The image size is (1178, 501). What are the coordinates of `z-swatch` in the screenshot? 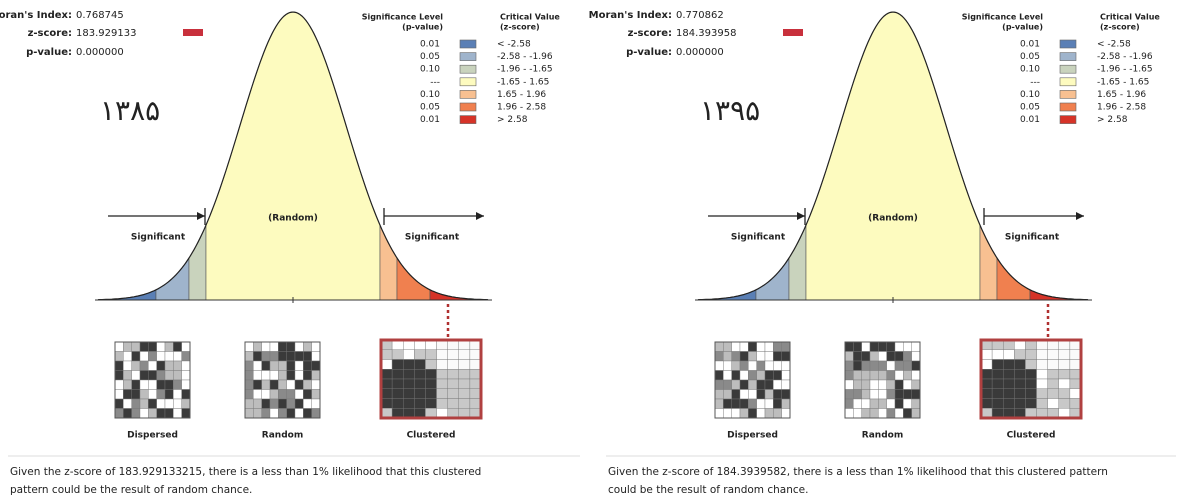 It's located at (793, 32).